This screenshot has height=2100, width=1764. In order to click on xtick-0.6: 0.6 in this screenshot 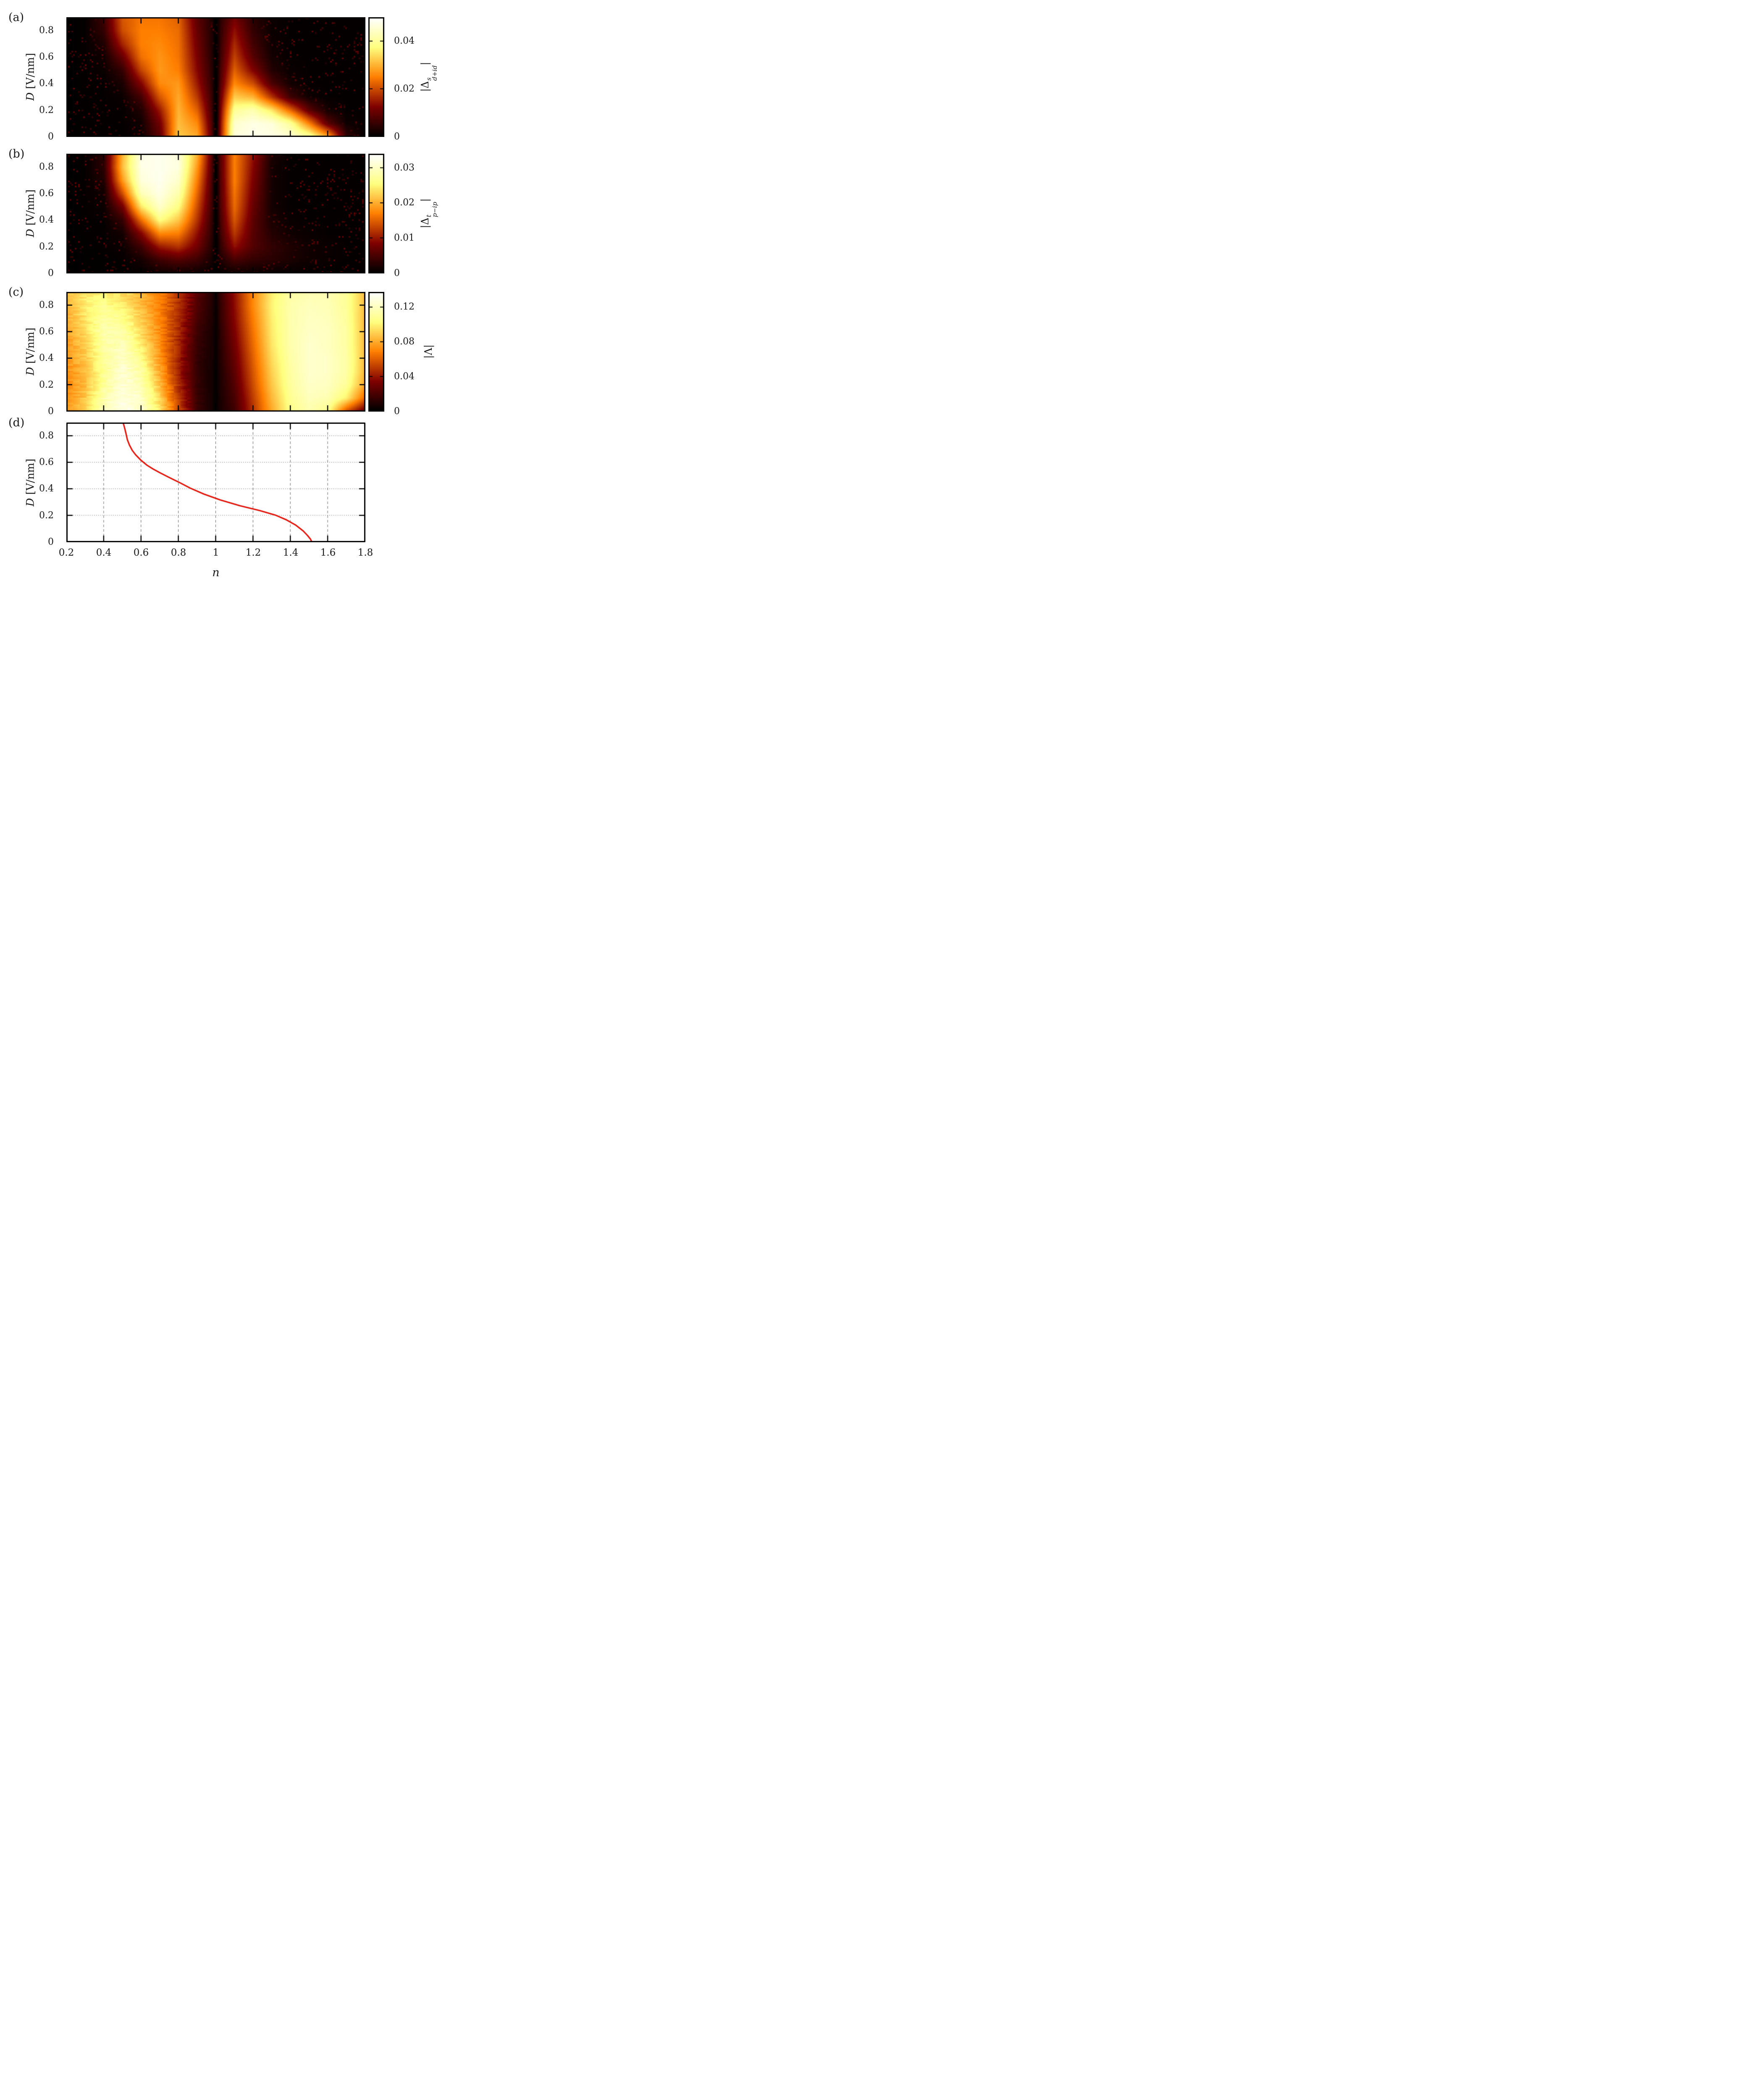, I will do `click(141, 552)`.